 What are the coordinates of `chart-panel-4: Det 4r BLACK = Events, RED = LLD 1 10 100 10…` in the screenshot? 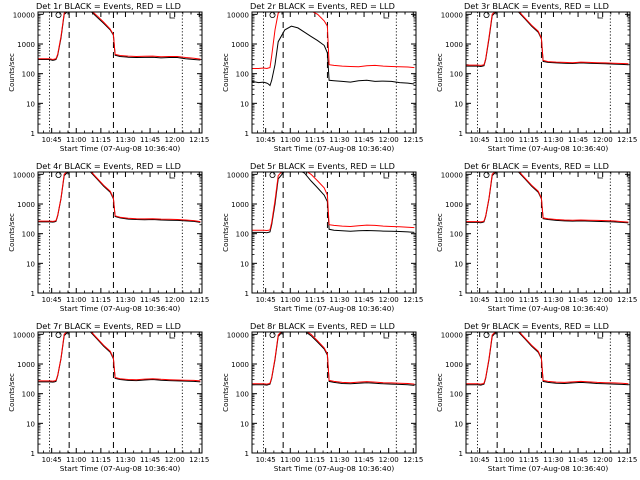 It's located at (108, 237).